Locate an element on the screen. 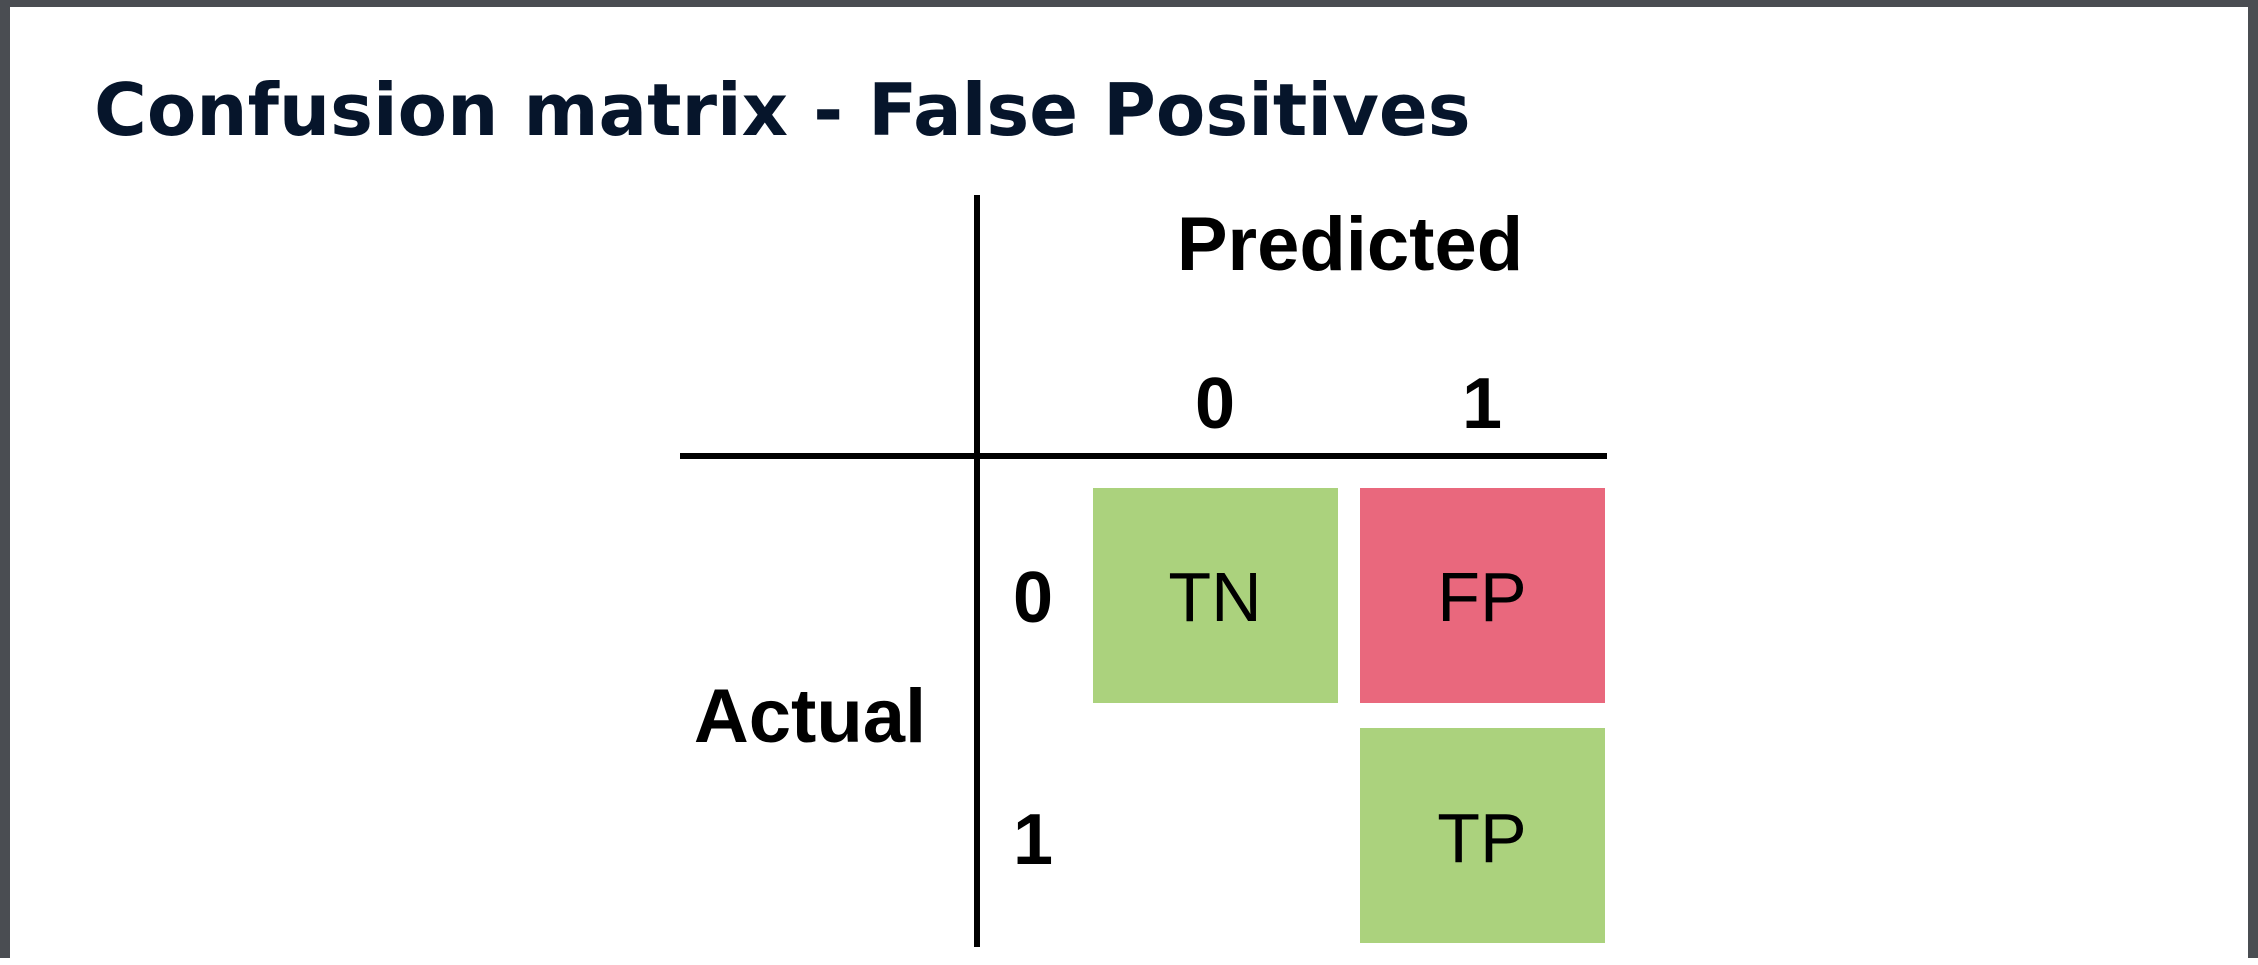 The width and height of the screenshot is (2258, 965). actual-label: Actual is located at coordinates (810, 716).